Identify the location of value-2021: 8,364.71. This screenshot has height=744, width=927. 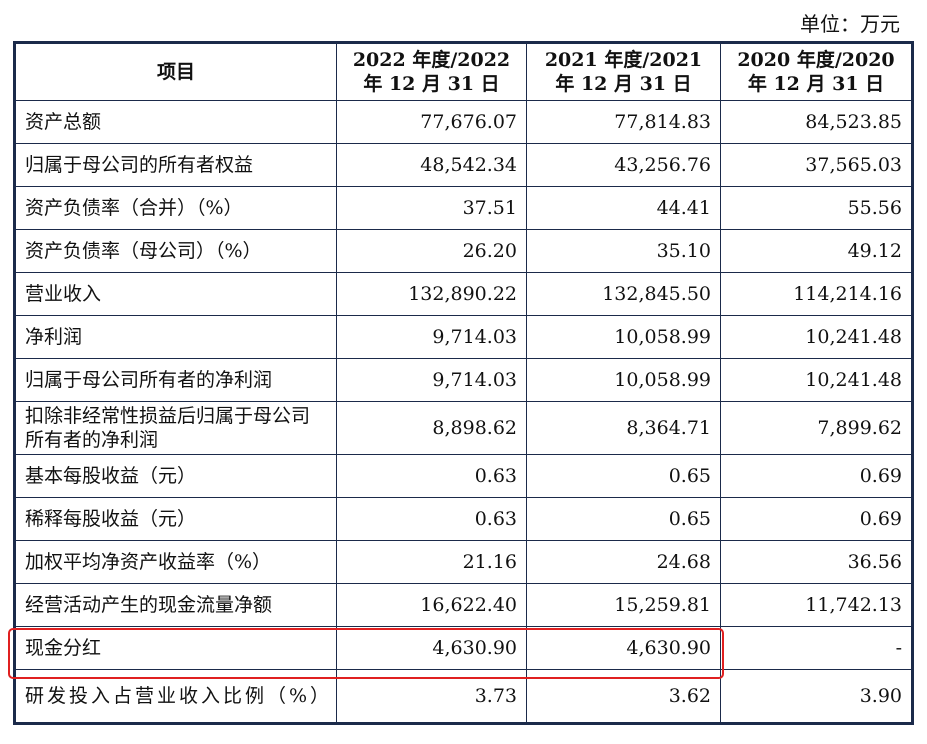
(623, 428).